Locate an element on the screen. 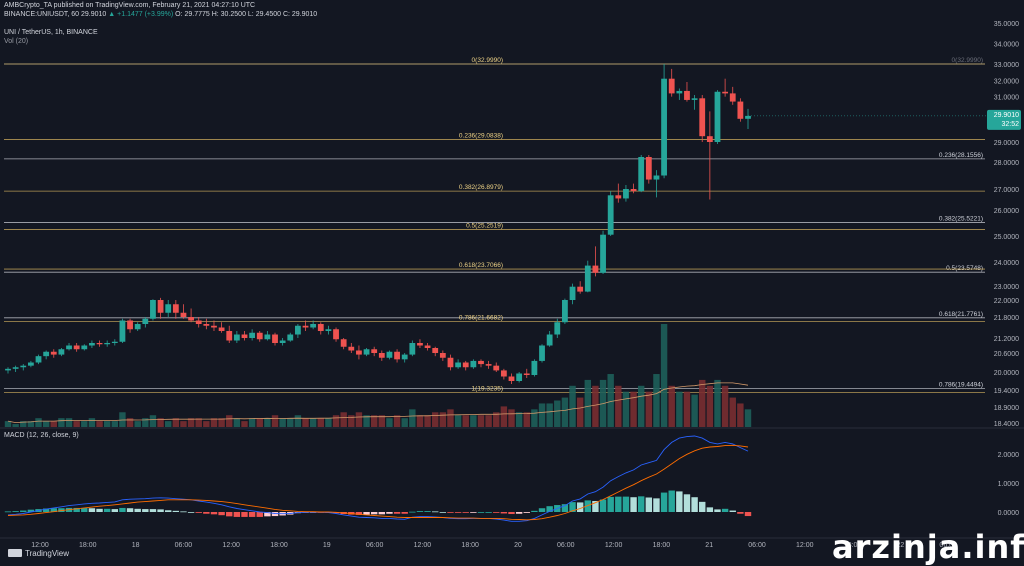  fib-label-white: 0(32.9990) is located at coordinates (967, 60).